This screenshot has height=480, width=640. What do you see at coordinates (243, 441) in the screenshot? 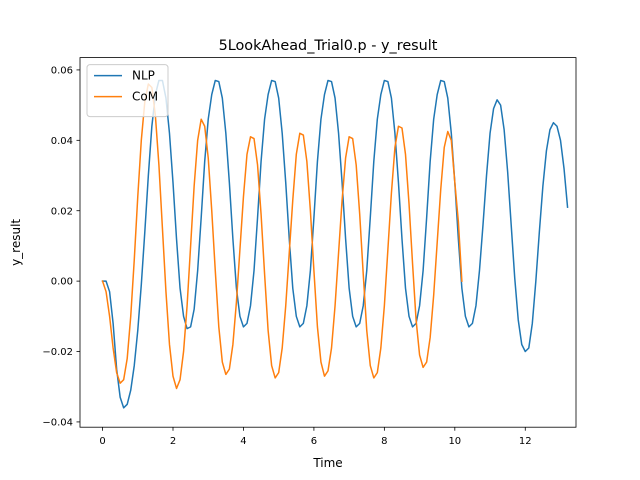
I see `x-tick-label: 4` at bounding box center [243, 441].